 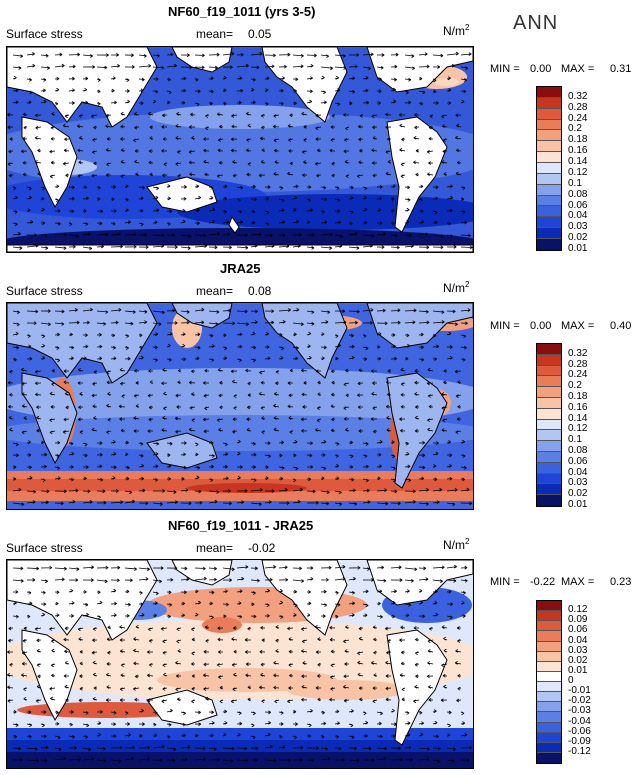 I want to click on panel-1-min-value: 0.00, so click(x=541, y=69).